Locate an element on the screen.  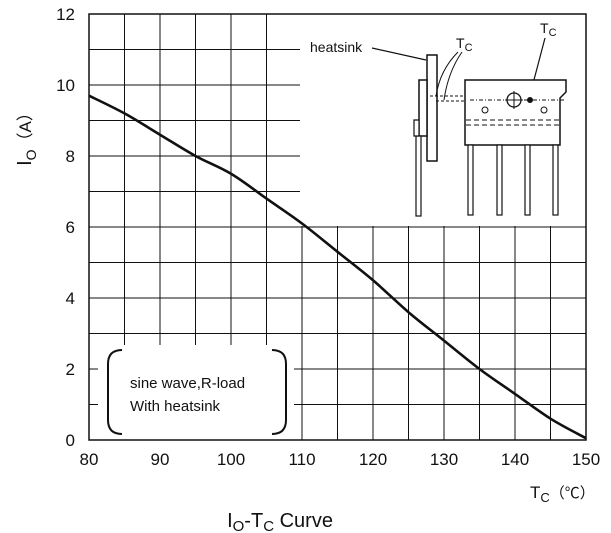
x-tick-label: 100 is located at coordinates (231, 459).